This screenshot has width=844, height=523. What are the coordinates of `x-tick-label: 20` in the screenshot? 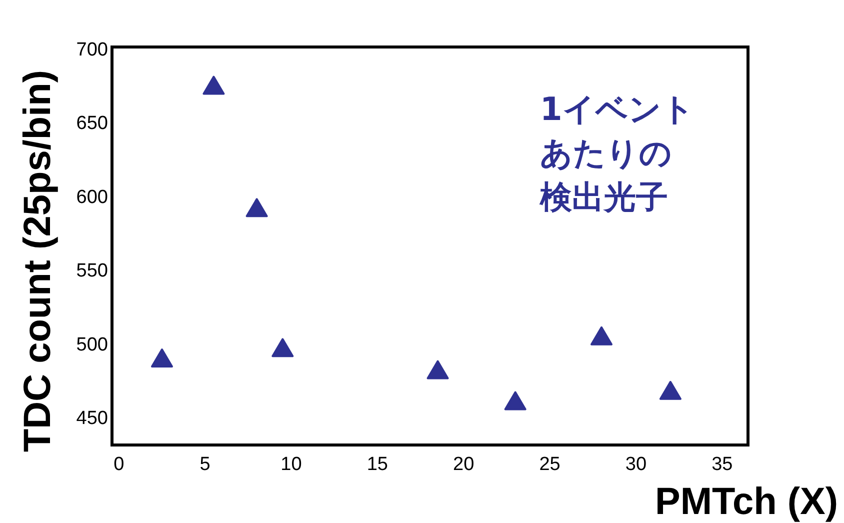 It's located at (463, 464).